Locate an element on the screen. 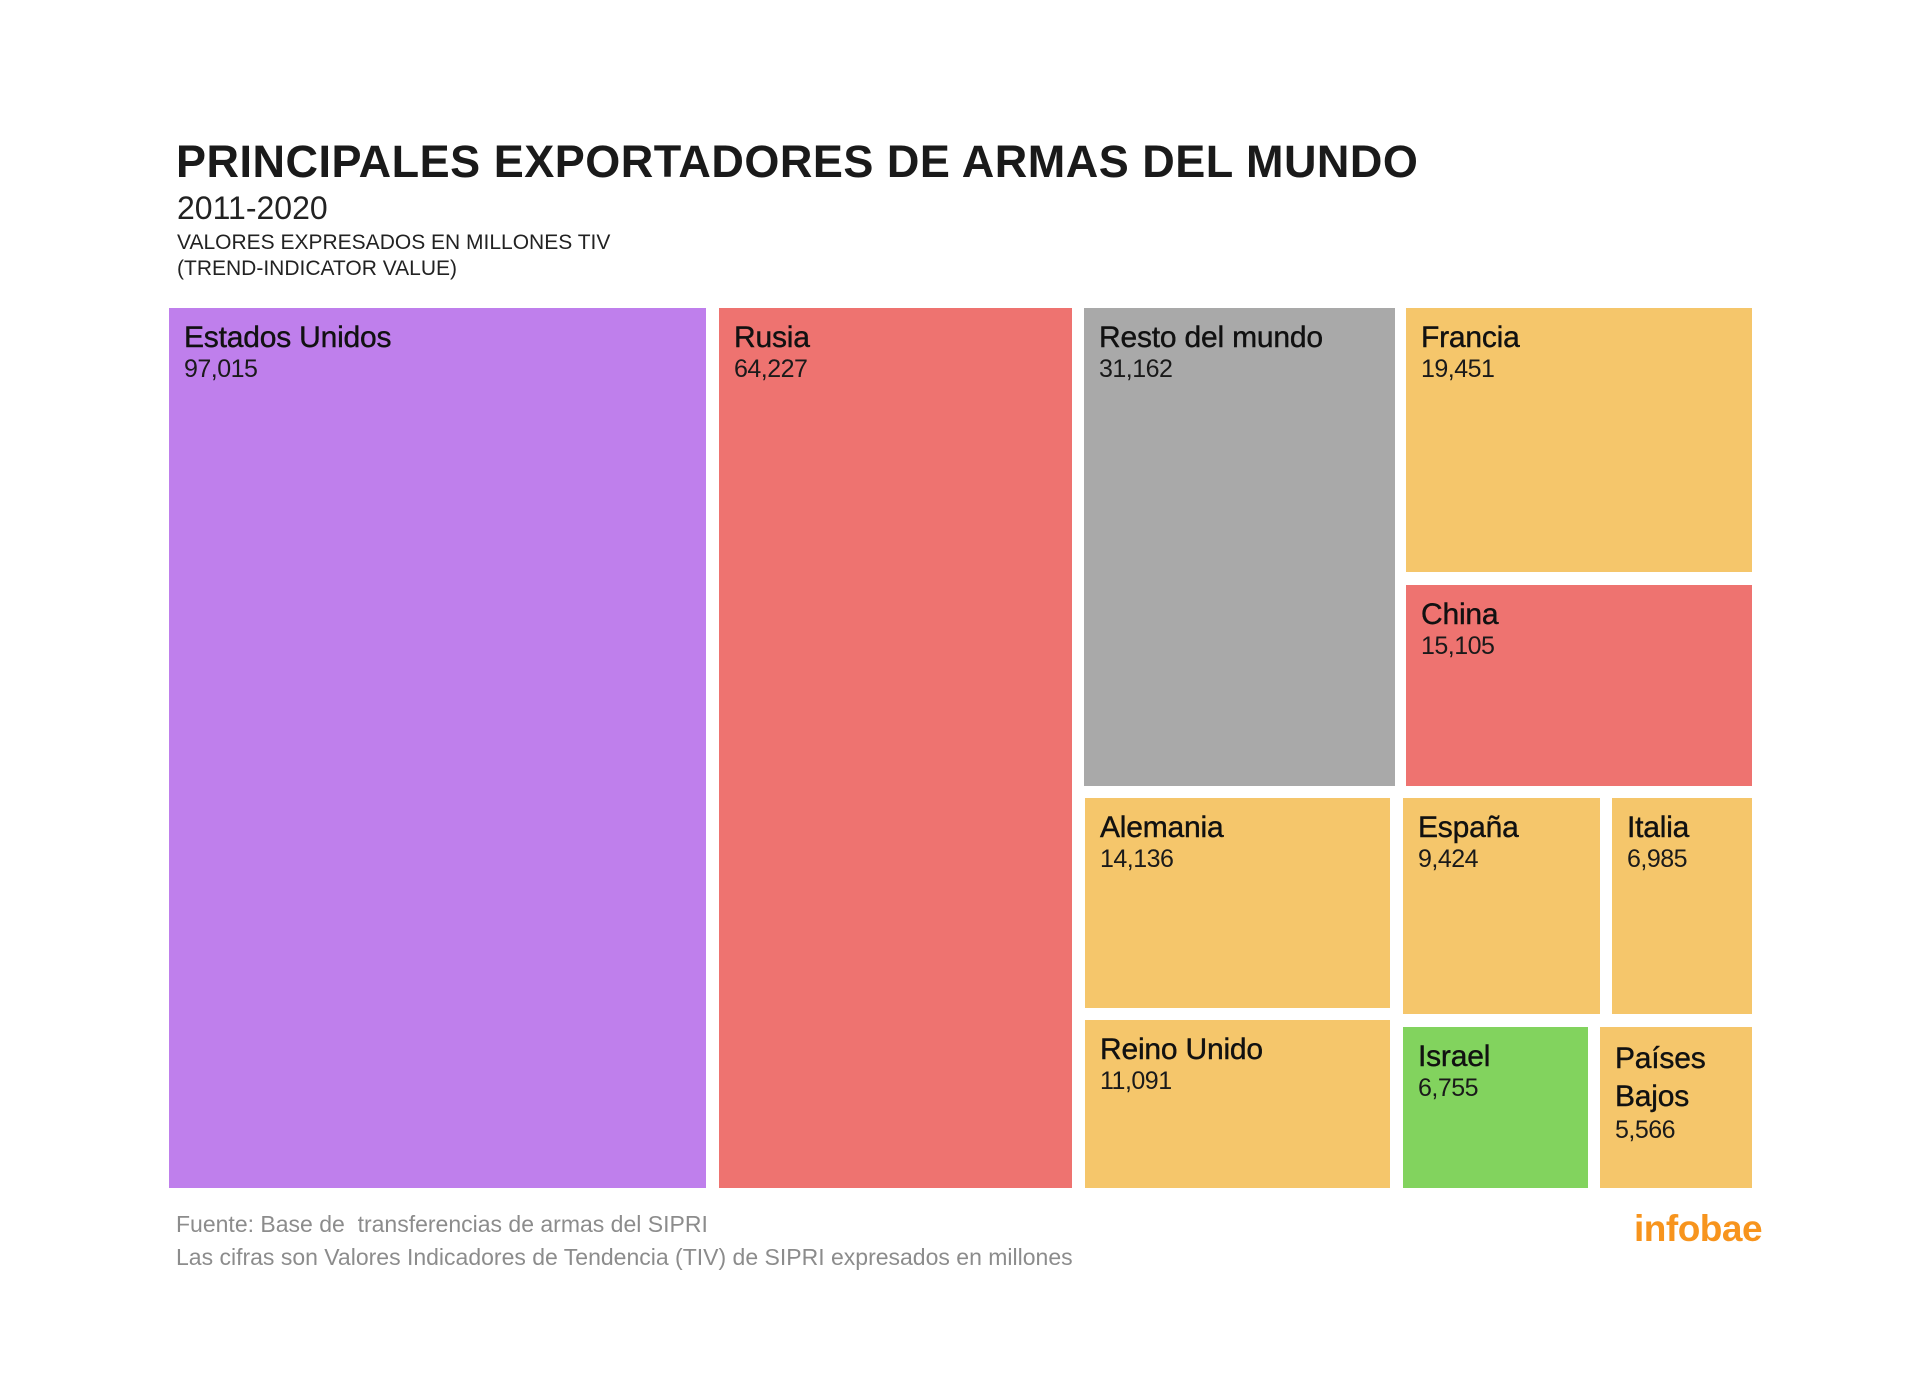  tile-paises-bajos: Países Bajos 5,566 is located at coordinates (1676, 1107).